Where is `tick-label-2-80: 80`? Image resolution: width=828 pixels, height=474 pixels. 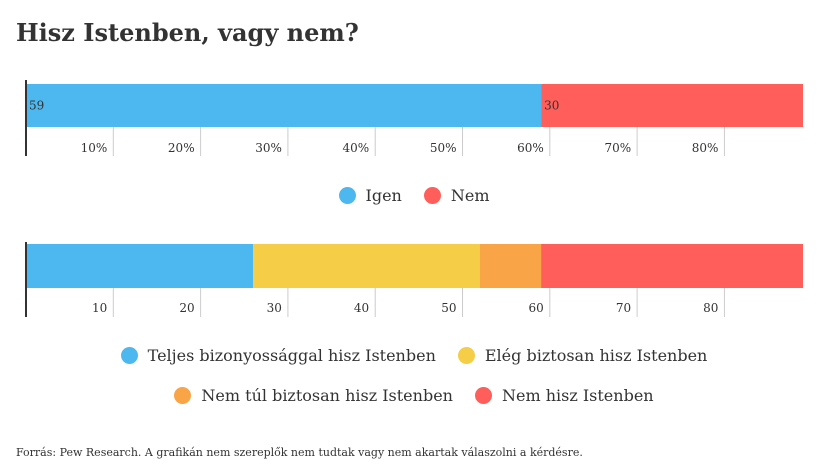
tick-label-2-80: 80 is located at coordinates (710, 308).